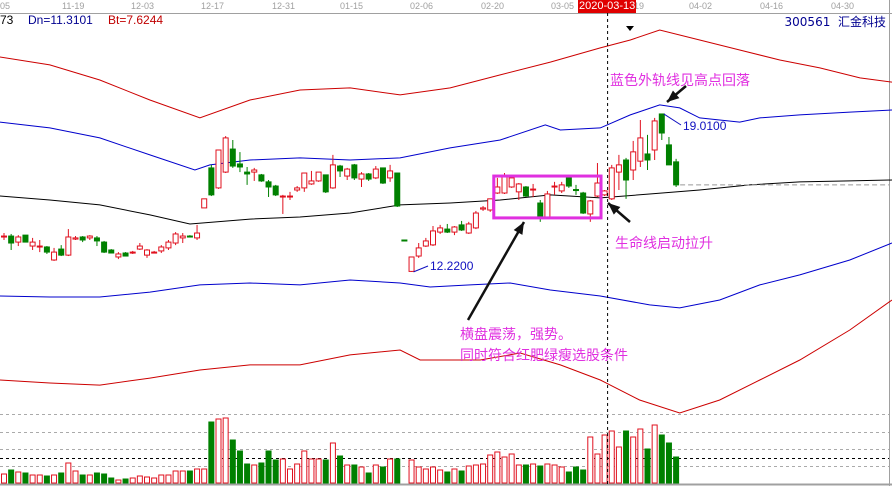 The height and width of the screenshot is (486, 892). Describe the element at coordinates (73, 6) in the screenshot. I see `date-tick: 11-19` at that location.